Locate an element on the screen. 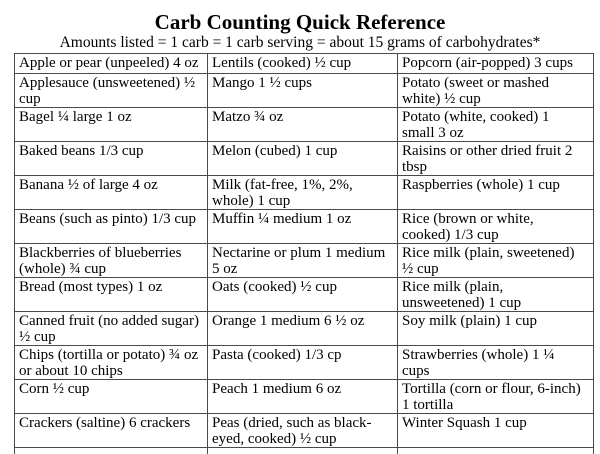  table-cell: Rice (brown or white, cooked) 1/3 cup is located at coordinates (495, 226).